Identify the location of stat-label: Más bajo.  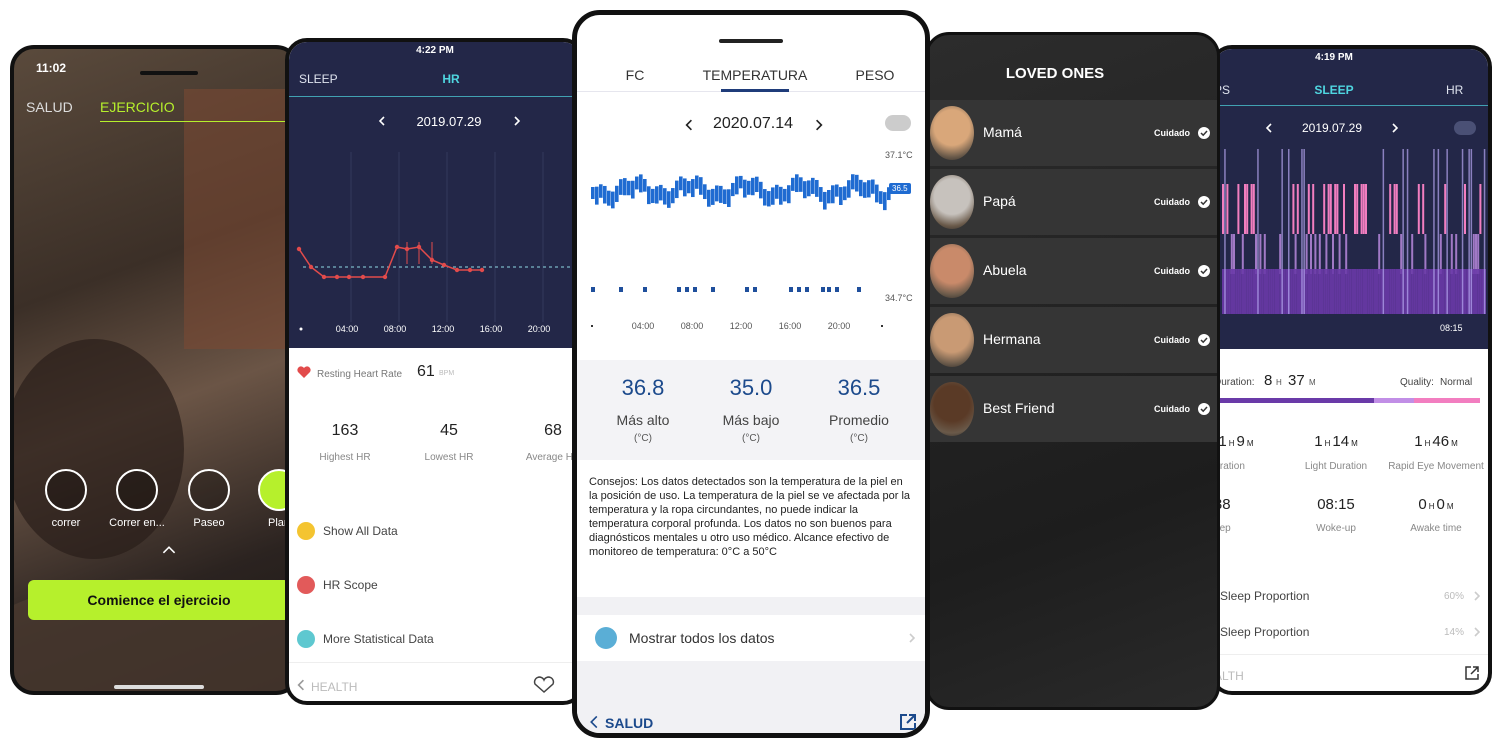
(751, 420).